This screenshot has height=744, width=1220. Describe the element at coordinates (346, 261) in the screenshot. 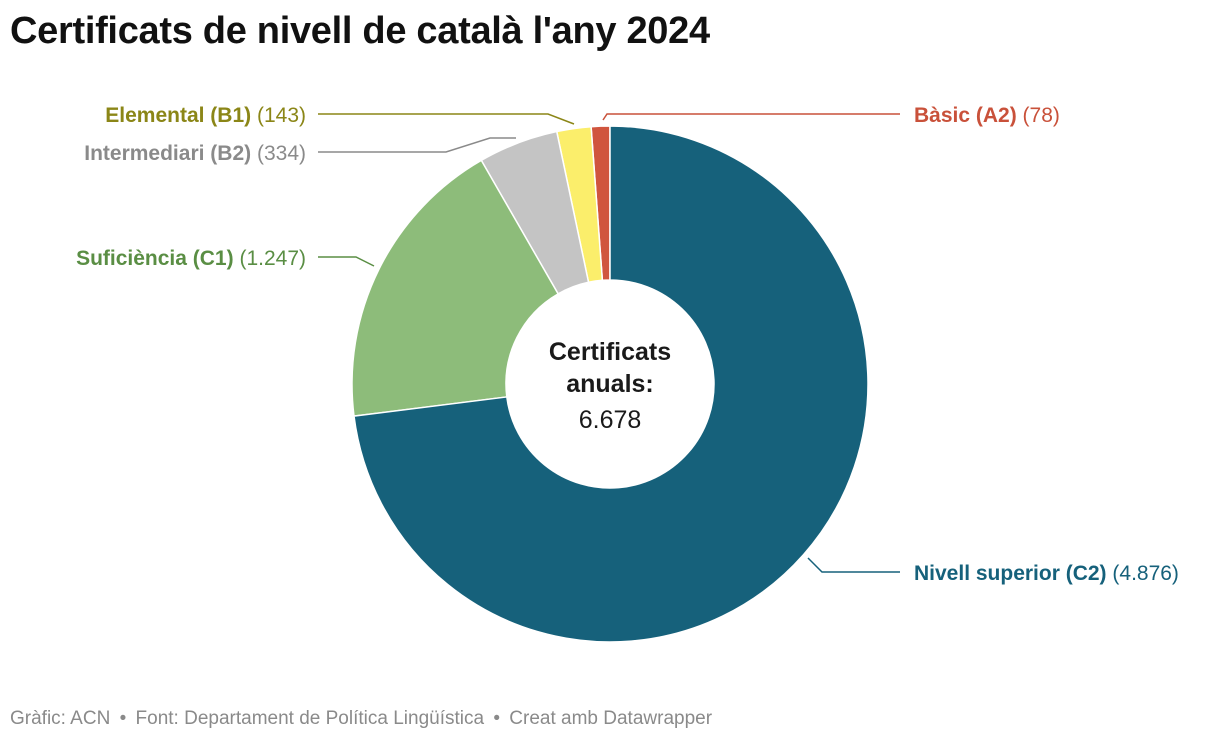

I see `leader-line-c1` at that location.